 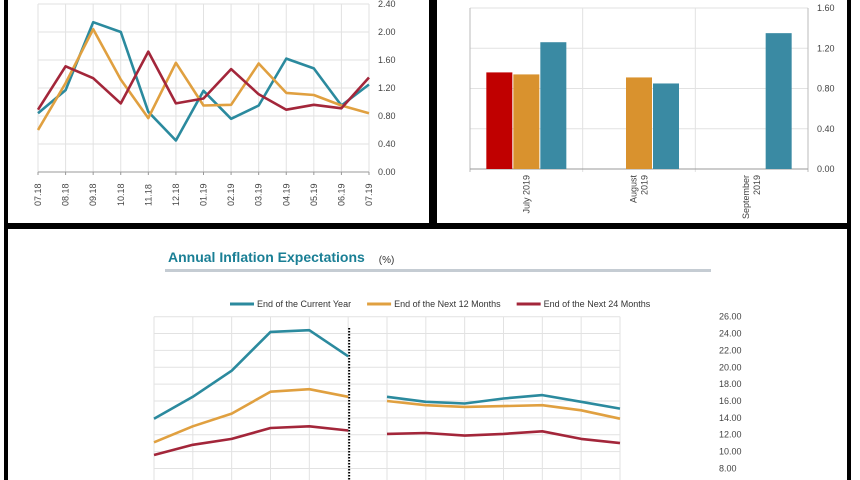 I want to click on x-tick-label: 05.19, so click(x=314, y=194).